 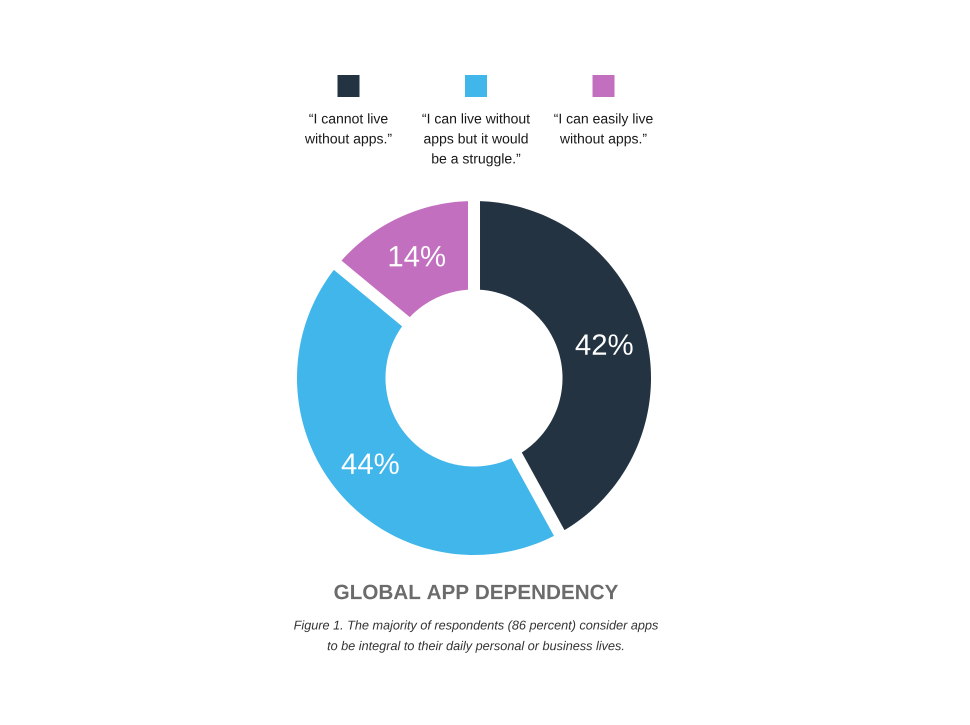 I want to click on text: GLOBAL APP DEPENDENCY, so click(x=476, y=592).